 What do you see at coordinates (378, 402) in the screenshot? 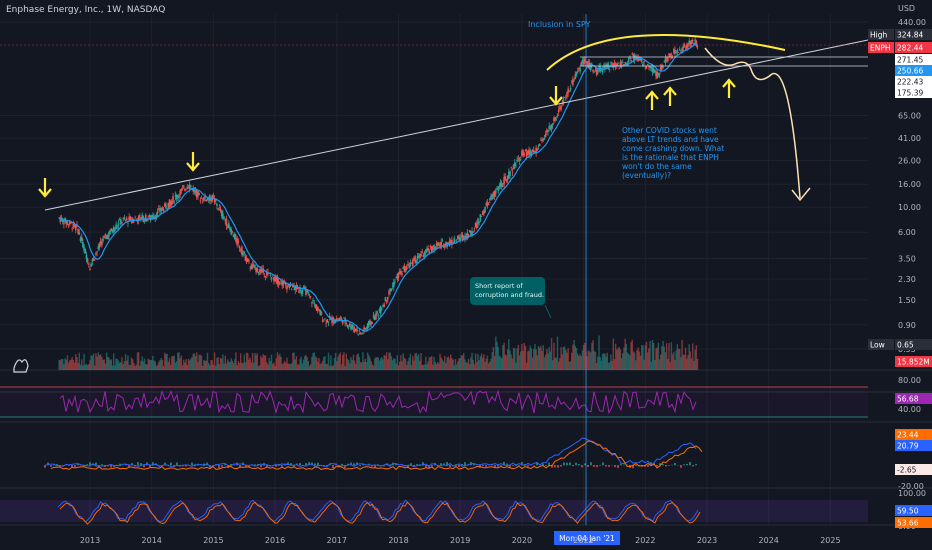
I see `rsi-line` at bounding box center [378, 402].